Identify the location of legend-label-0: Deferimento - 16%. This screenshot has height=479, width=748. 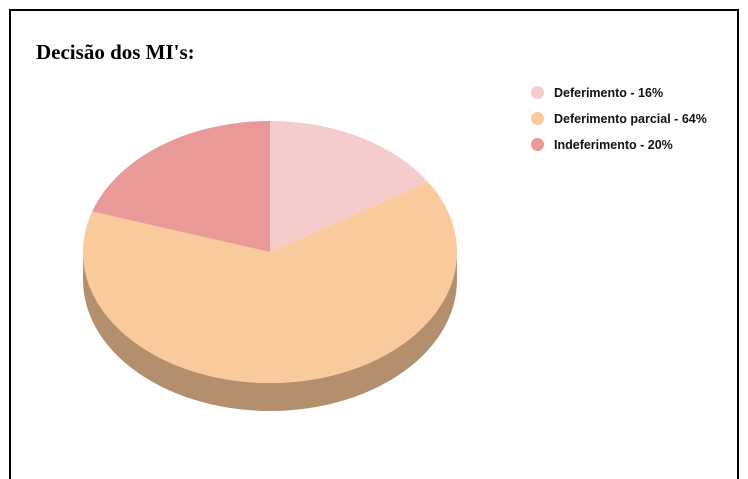
(609, 92).